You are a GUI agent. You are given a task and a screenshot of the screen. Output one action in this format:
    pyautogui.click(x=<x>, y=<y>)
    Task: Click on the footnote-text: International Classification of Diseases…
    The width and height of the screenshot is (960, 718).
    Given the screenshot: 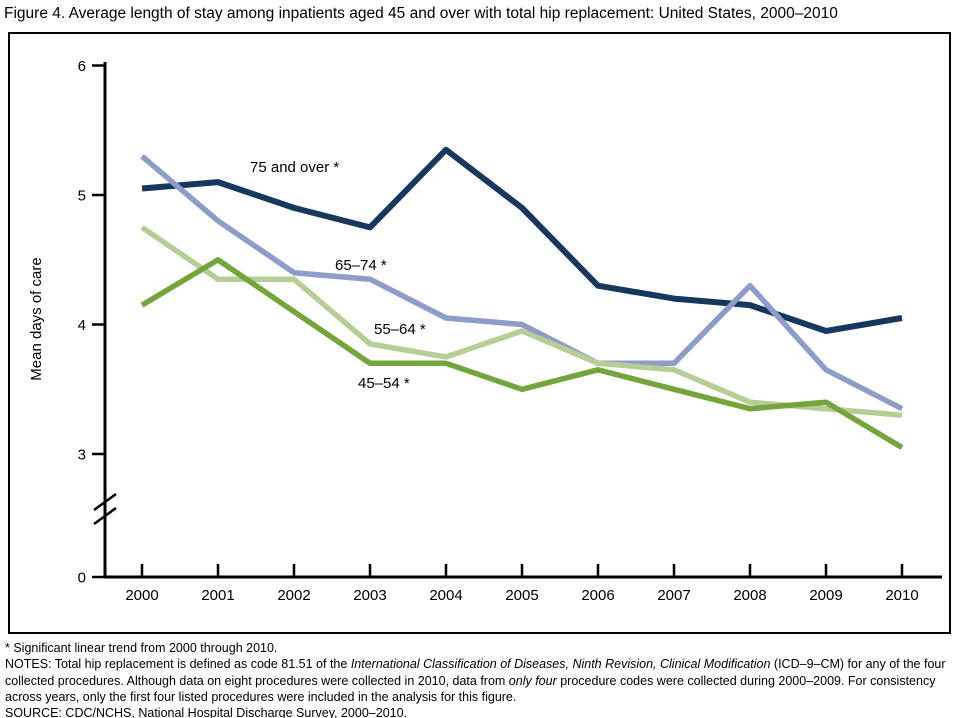 What is the action you would take?
    pyautogui.click(x=560, y=664)
    